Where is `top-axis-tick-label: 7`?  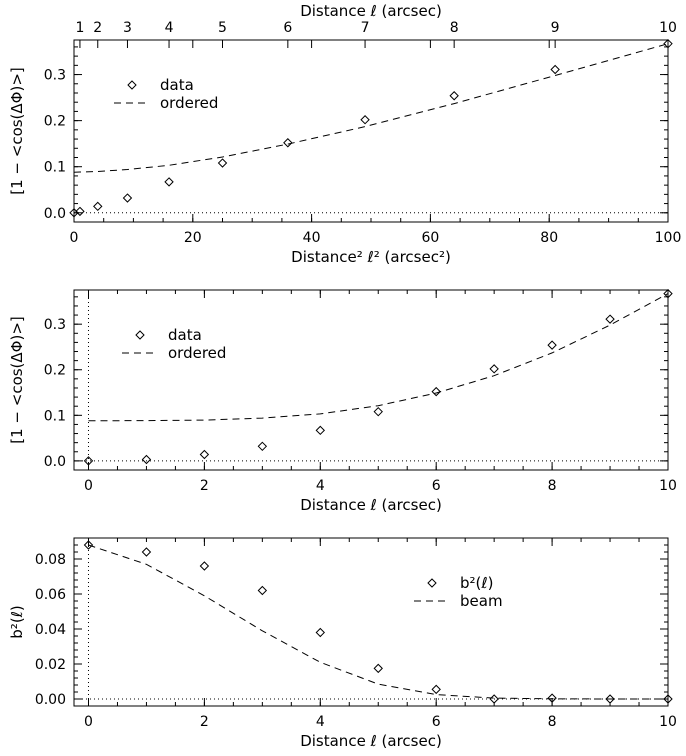 top-axis-tick-label: 7 is located at coordinates (365, 28).